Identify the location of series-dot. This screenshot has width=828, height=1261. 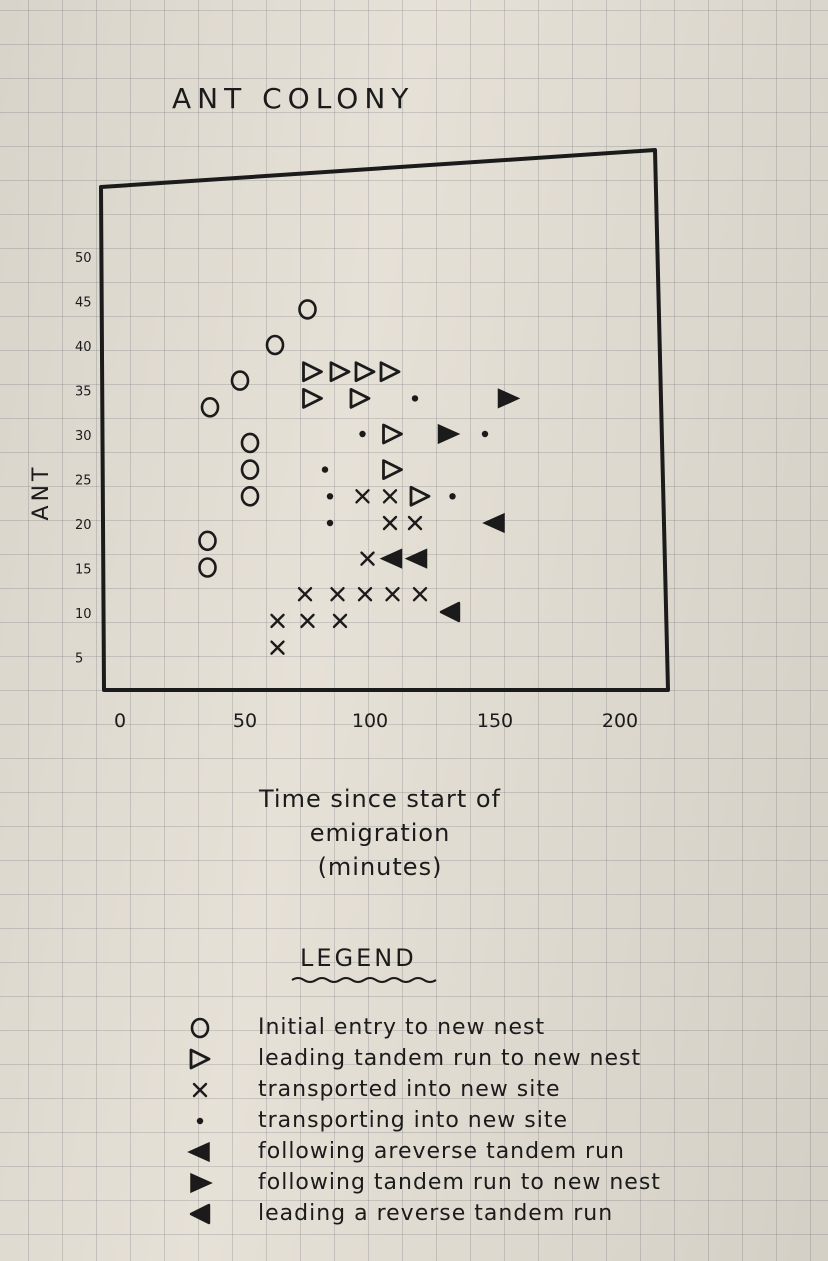
(405, 461).